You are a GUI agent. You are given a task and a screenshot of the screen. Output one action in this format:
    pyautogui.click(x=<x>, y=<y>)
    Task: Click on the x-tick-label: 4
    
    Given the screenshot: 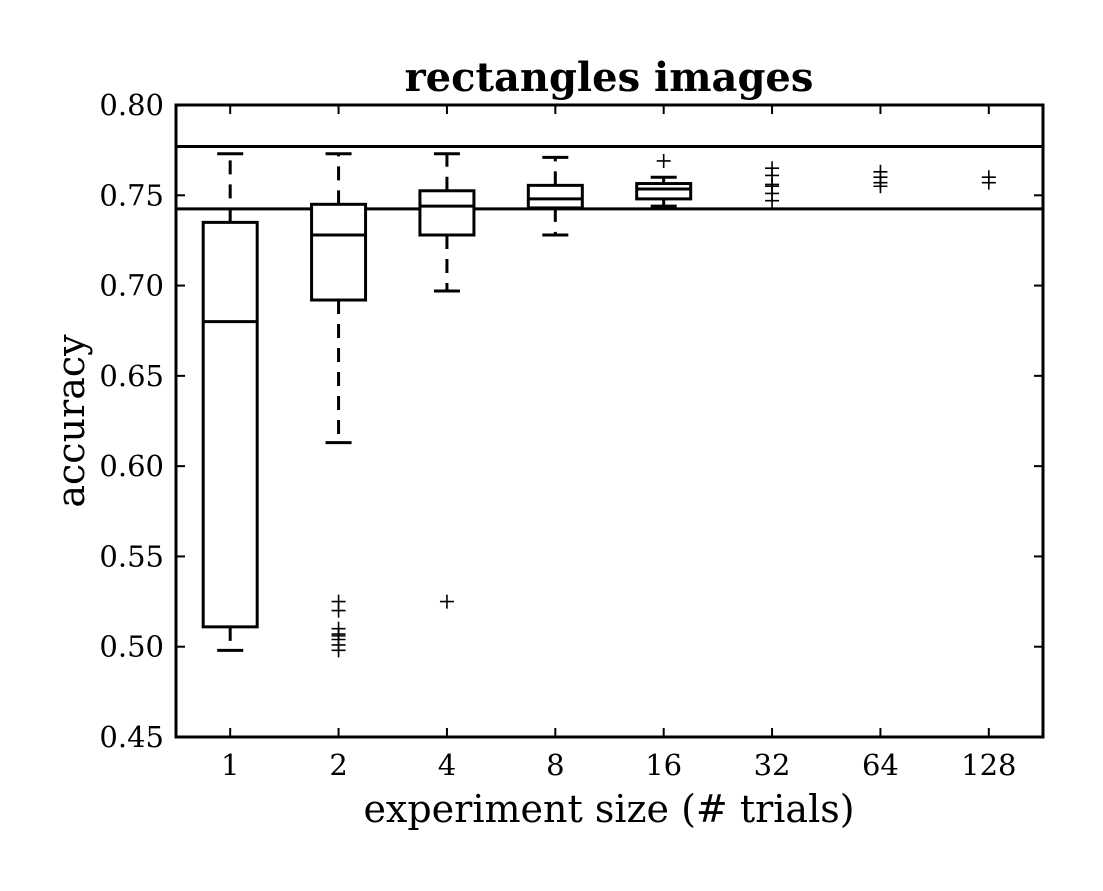 What is the action you would take?
    pyautogui.click(x=447, y=765)
    